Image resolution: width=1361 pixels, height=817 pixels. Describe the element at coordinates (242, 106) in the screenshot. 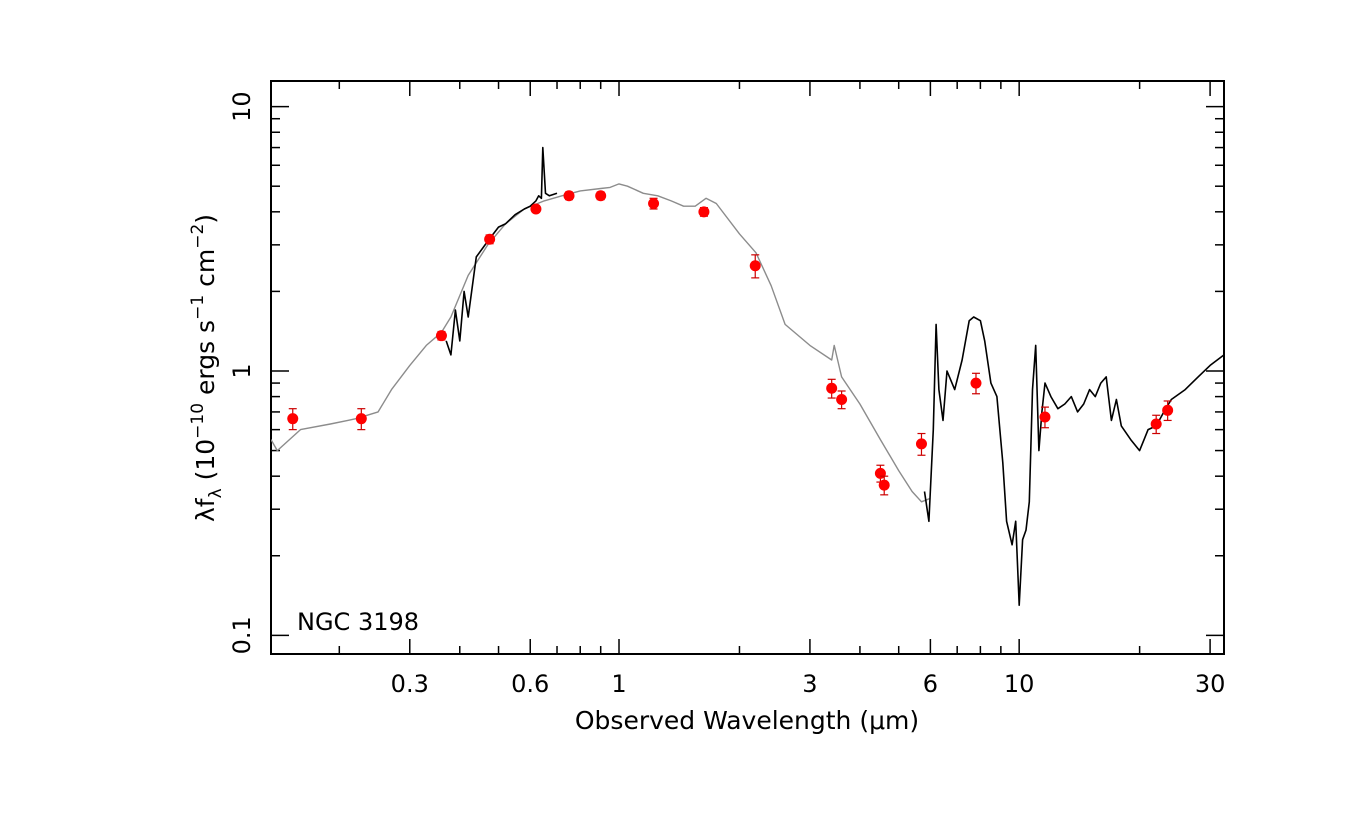

I see `y-tick-label: 10` at that location.